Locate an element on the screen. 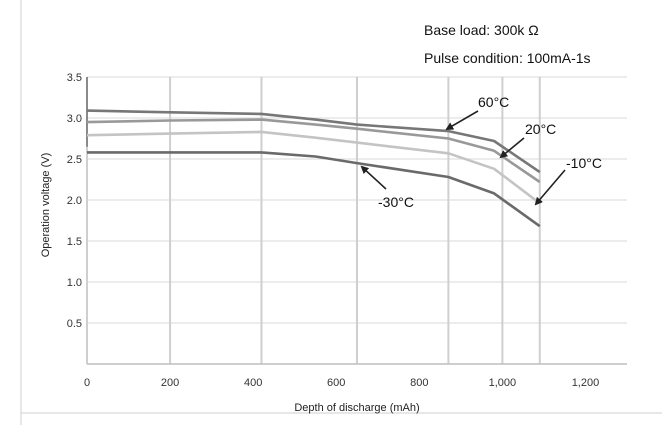  series-label: -10°C is located at coordinates (584, 163).